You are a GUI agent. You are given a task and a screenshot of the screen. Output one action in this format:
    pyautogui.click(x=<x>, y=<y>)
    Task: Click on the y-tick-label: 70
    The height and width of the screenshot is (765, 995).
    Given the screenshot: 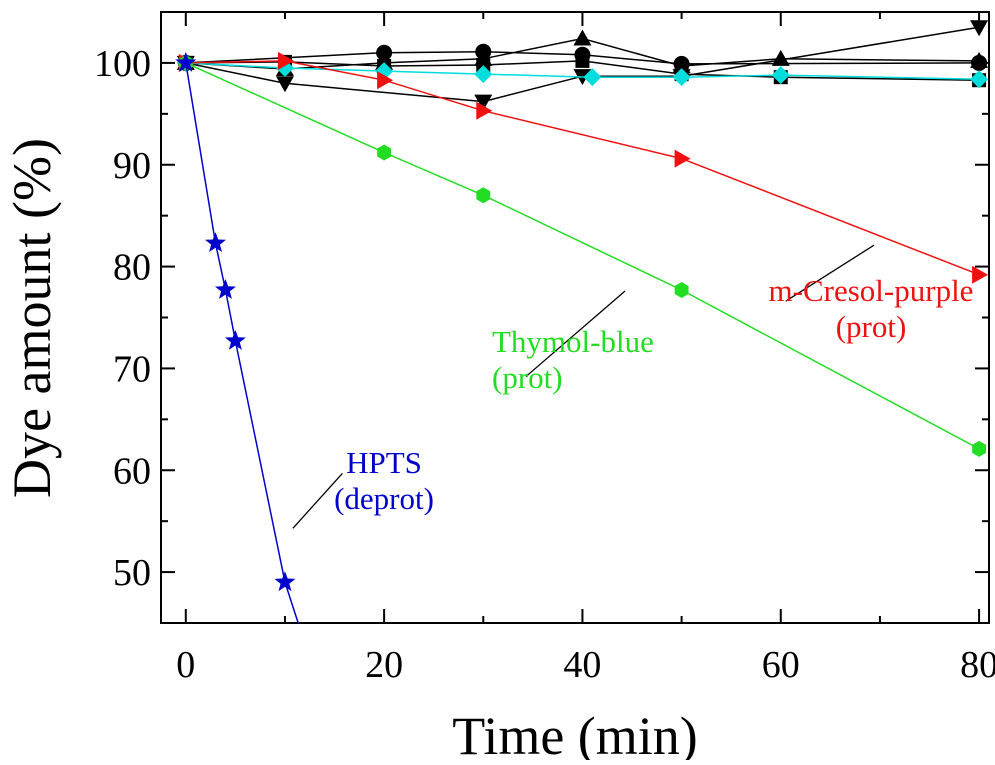 What is the action you would take?
    pyautogui.click(x=132, y=369)
    